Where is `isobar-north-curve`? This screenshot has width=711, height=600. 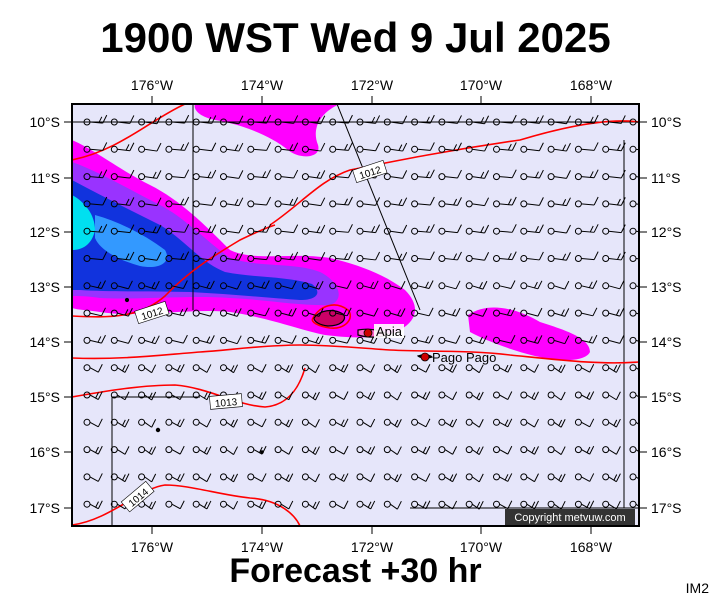
isobar-north-curve is located at coordinates (454, 173).